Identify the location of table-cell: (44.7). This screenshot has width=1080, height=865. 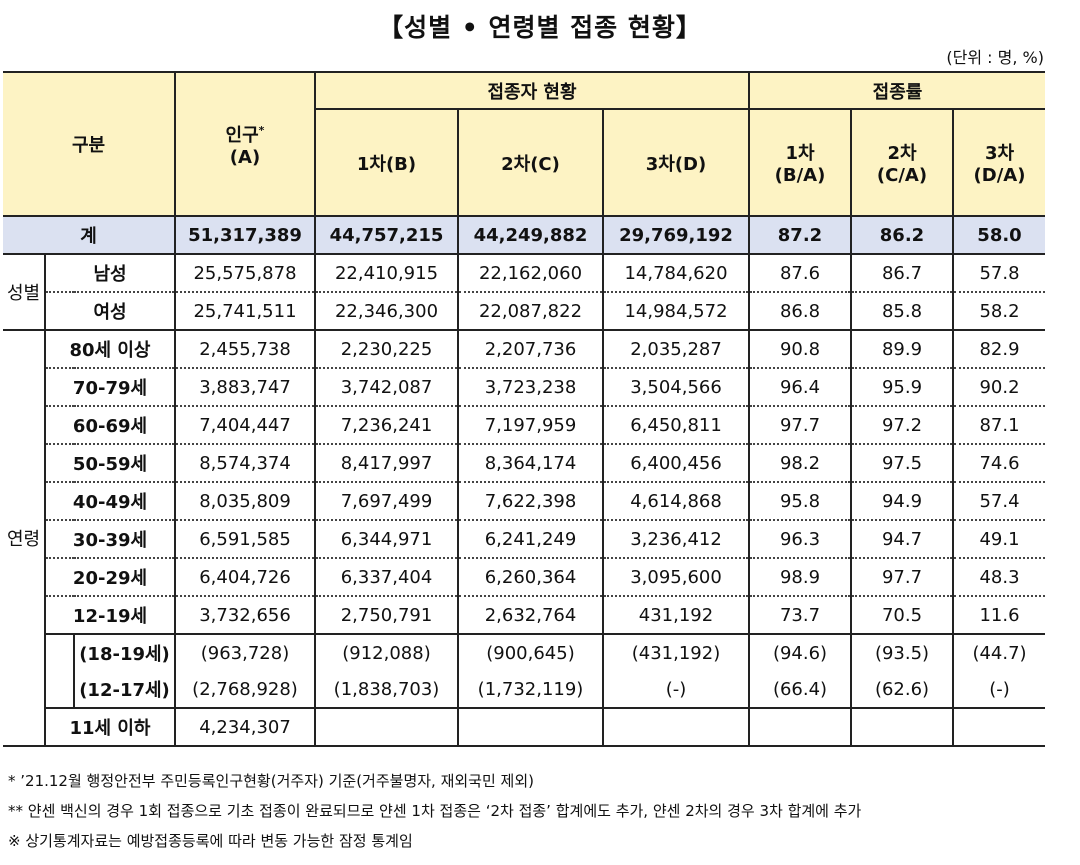
(998, 652).